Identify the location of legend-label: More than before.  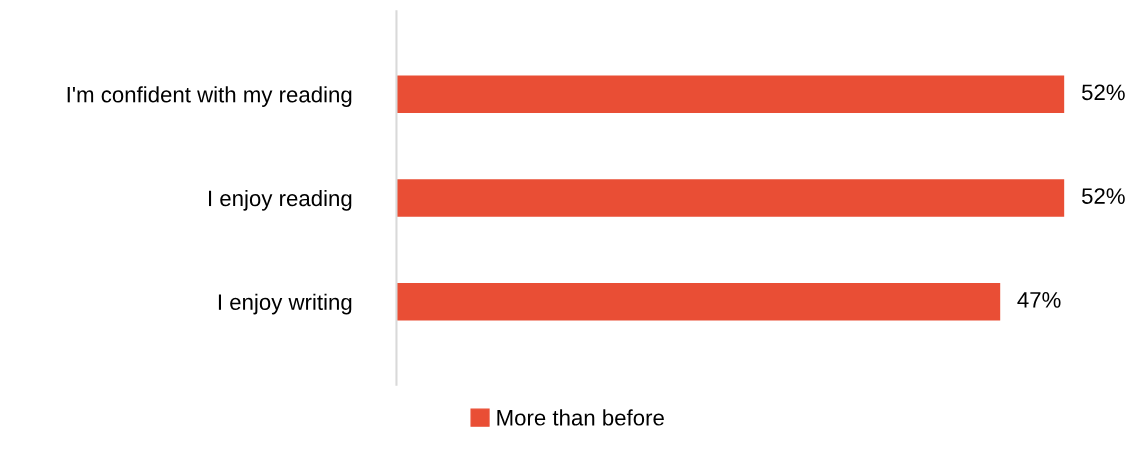
(580, 417).